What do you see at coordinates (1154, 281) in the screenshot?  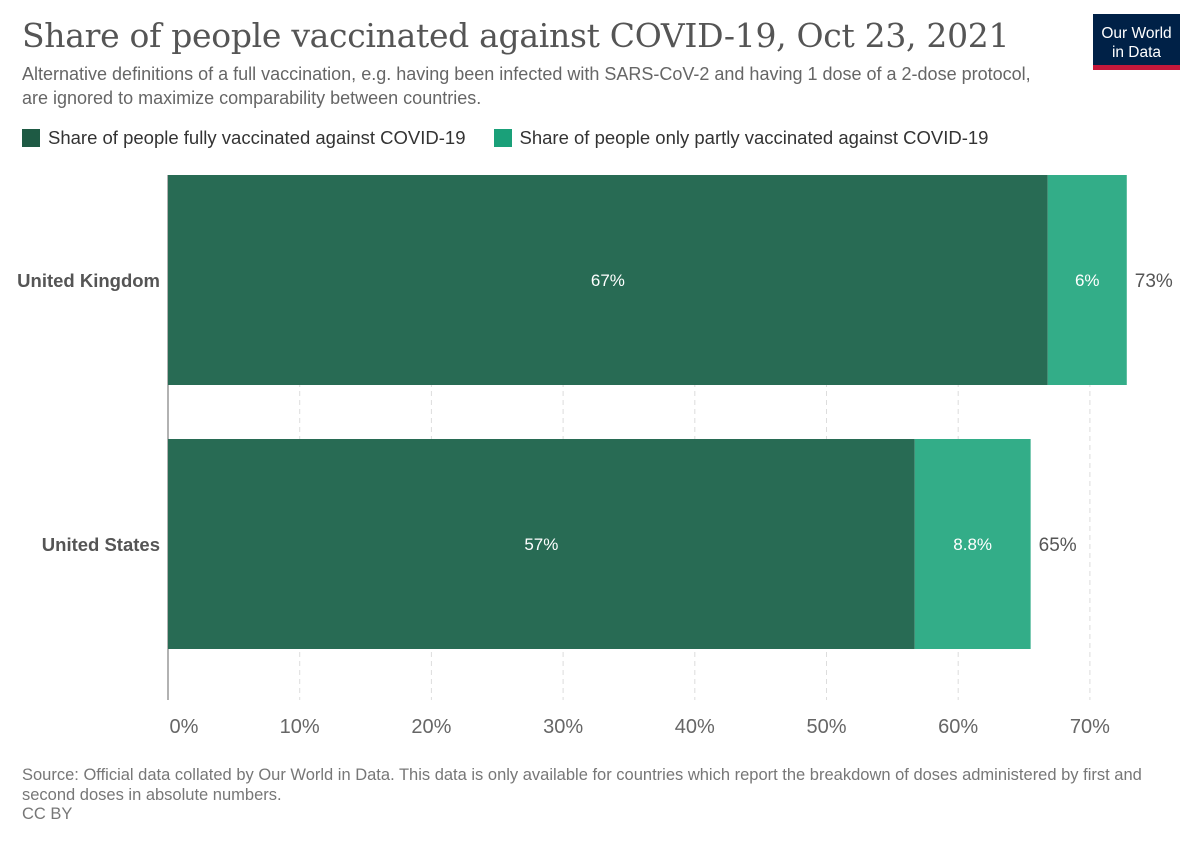 I see `total-label: 73%` at bounding box center [1154, 281].